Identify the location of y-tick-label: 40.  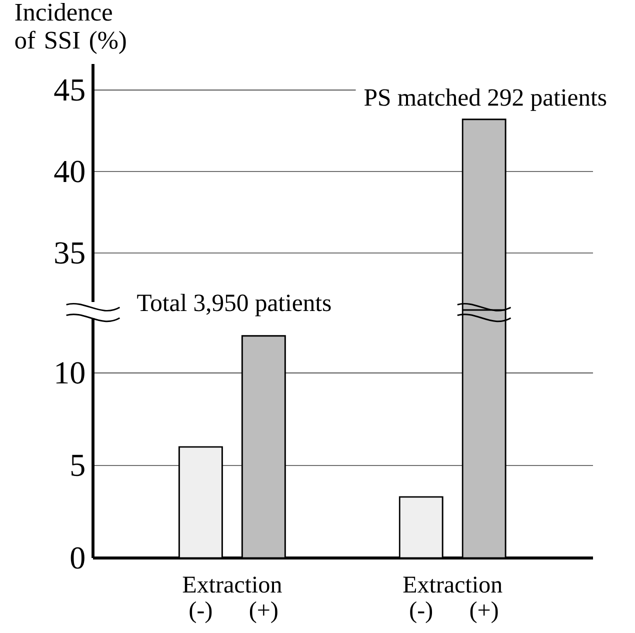
(69, 171).